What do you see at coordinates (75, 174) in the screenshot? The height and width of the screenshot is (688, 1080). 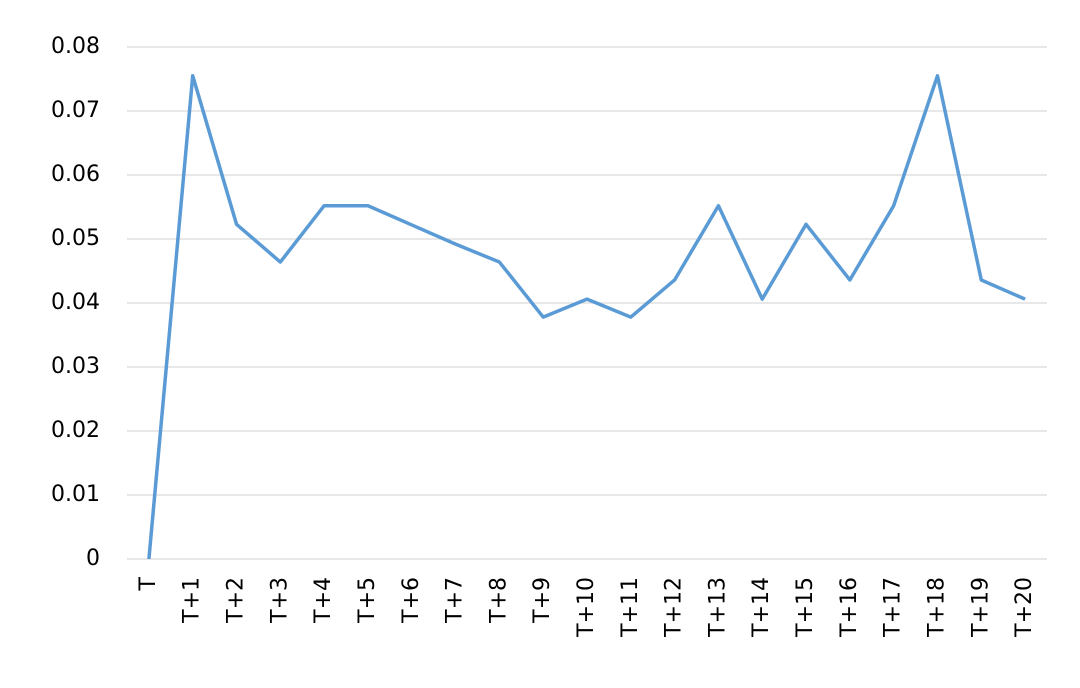 I see `y-tick-label: 0.06` at bounding box center [75, 174].